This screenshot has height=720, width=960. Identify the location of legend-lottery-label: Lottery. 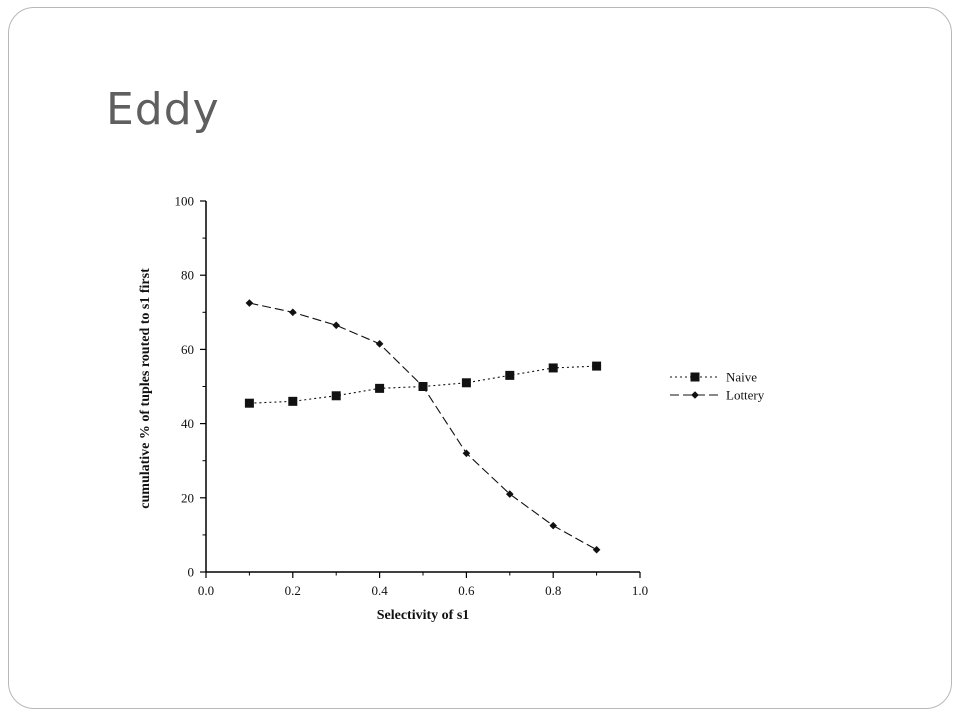
(745, 395).